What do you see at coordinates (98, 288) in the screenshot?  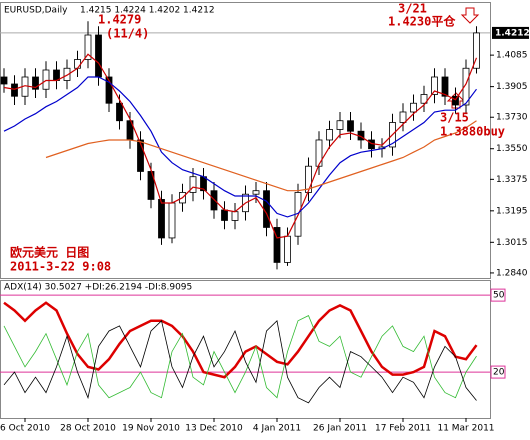 I see `indicator-title: ADX(14) 30.5027 +DI:26.2194 -DI:8.9095` at bounding box center [98, 288].